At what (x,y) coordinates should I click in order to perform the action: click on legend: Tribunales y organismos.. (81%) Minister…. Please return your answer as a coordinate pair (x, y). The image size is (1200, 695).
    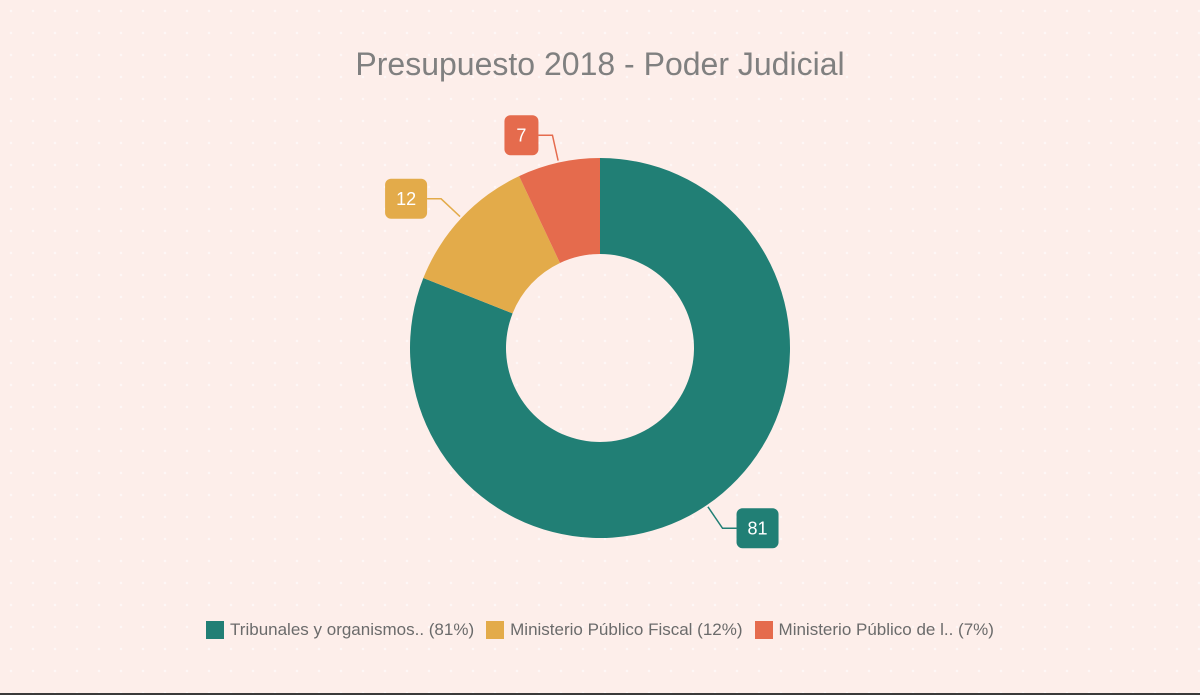
    Looking at the image, I should click on (600, 630).